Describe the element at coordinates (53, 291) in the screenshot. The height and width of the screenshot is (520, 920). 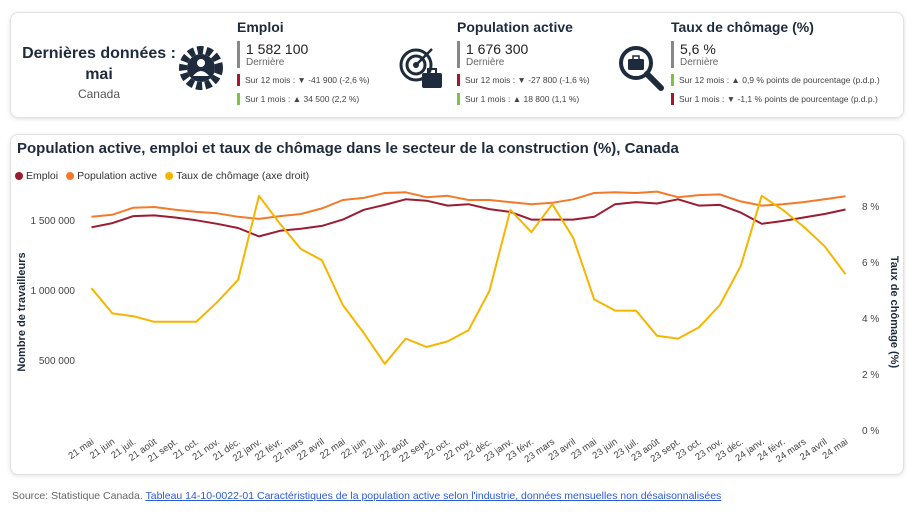
I see `y-tick-label: 1 000 000` at that location.